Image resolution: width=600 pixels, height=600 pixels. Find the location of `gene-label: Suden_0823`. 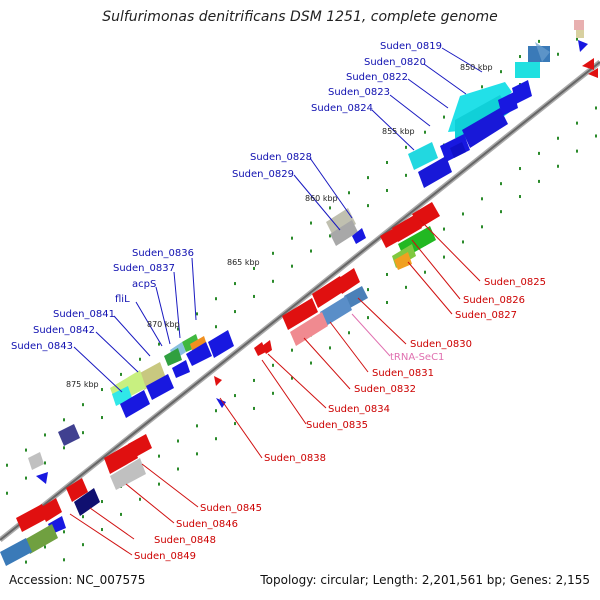

gene-label: Suden_0823 is located at coordinates (359, 92).